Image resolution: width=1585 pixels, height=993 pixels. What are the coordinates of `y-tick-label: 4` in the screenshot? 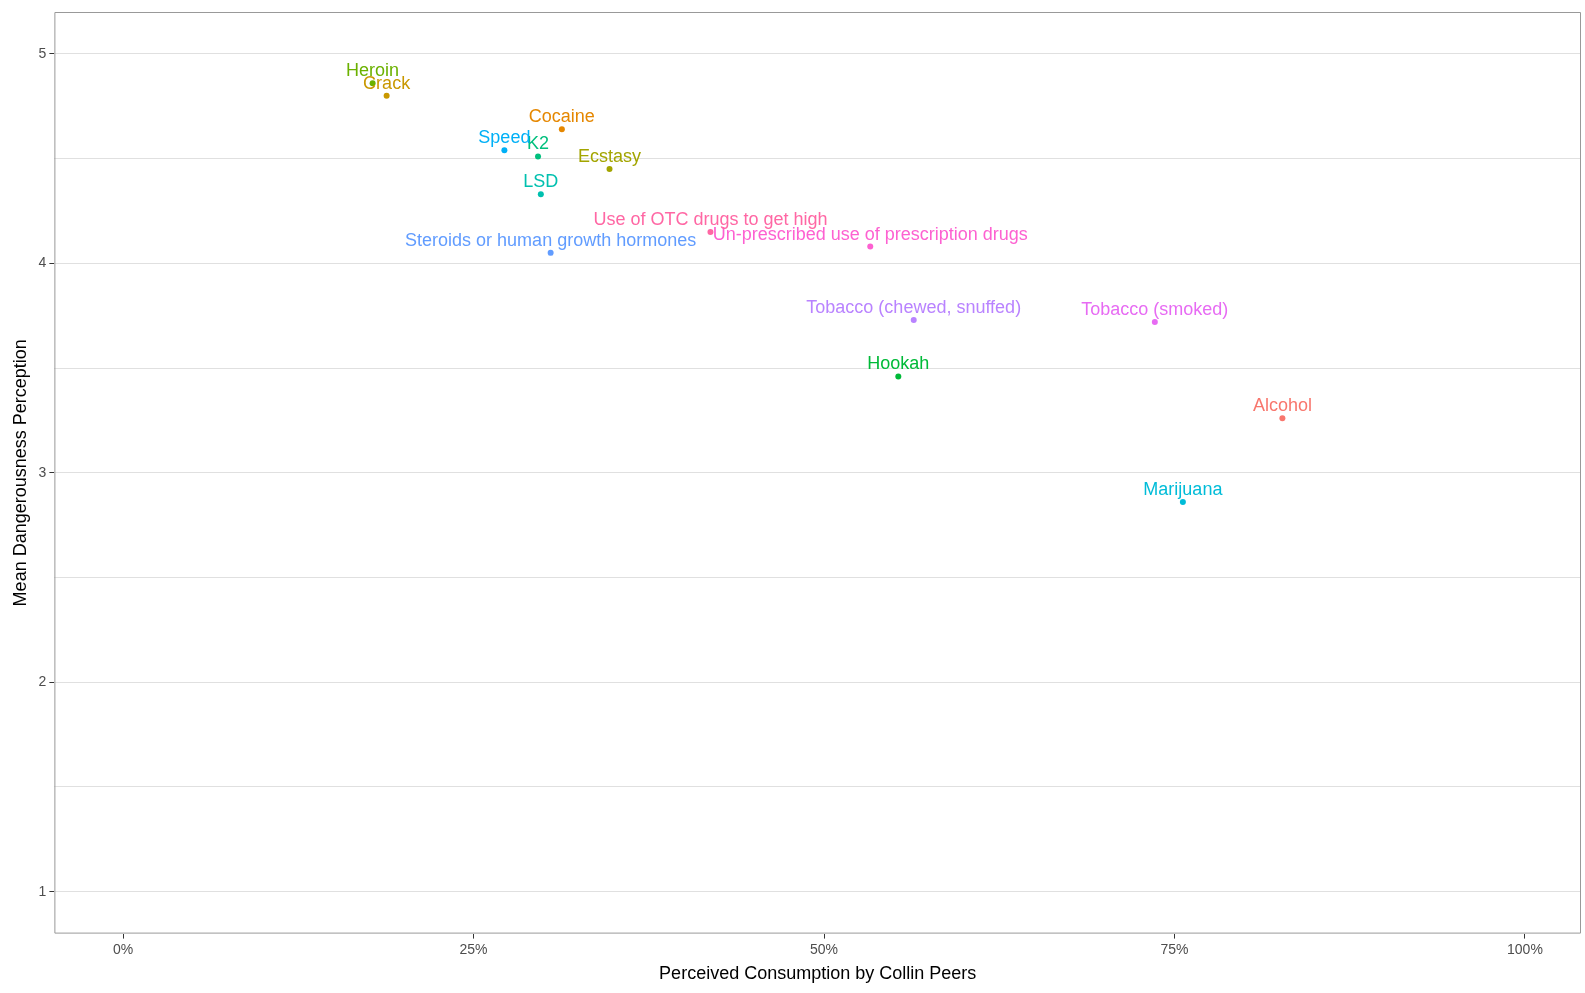 It's located at (42, 262).